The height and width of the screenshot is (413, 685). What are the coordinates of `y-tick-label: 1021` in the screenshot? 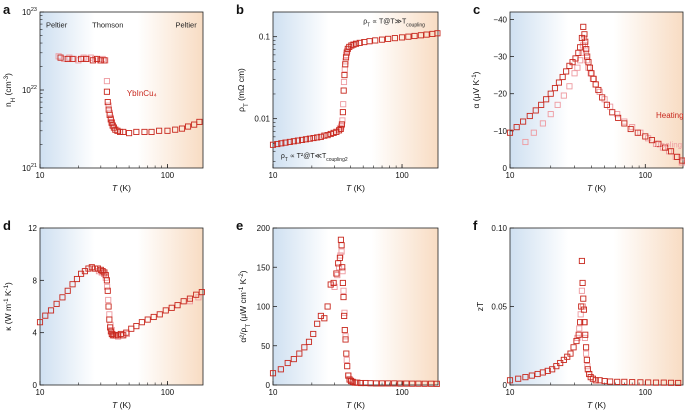 It's located at (29, 168).